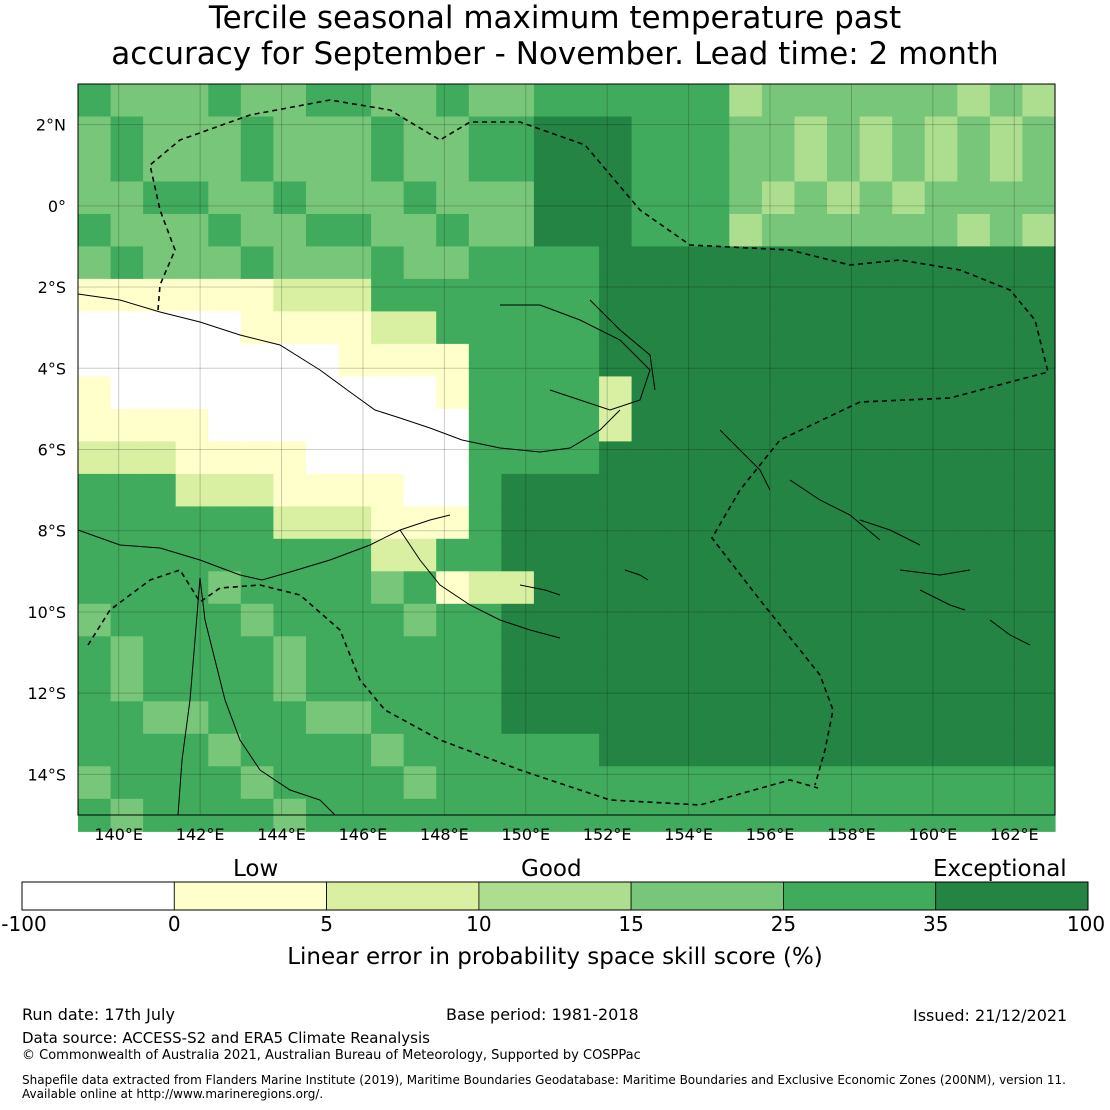  Describe the element at coordinates (444, 834) in the screenshot. I see `longitude-label: 148°E` at that location.